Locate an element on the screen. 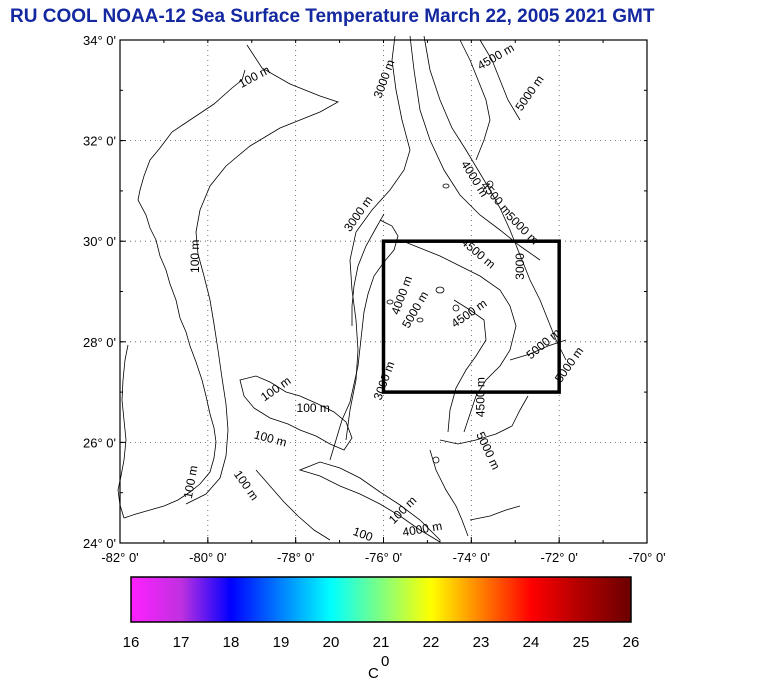  contour-5000m-b is located at coordinates (484, 420).